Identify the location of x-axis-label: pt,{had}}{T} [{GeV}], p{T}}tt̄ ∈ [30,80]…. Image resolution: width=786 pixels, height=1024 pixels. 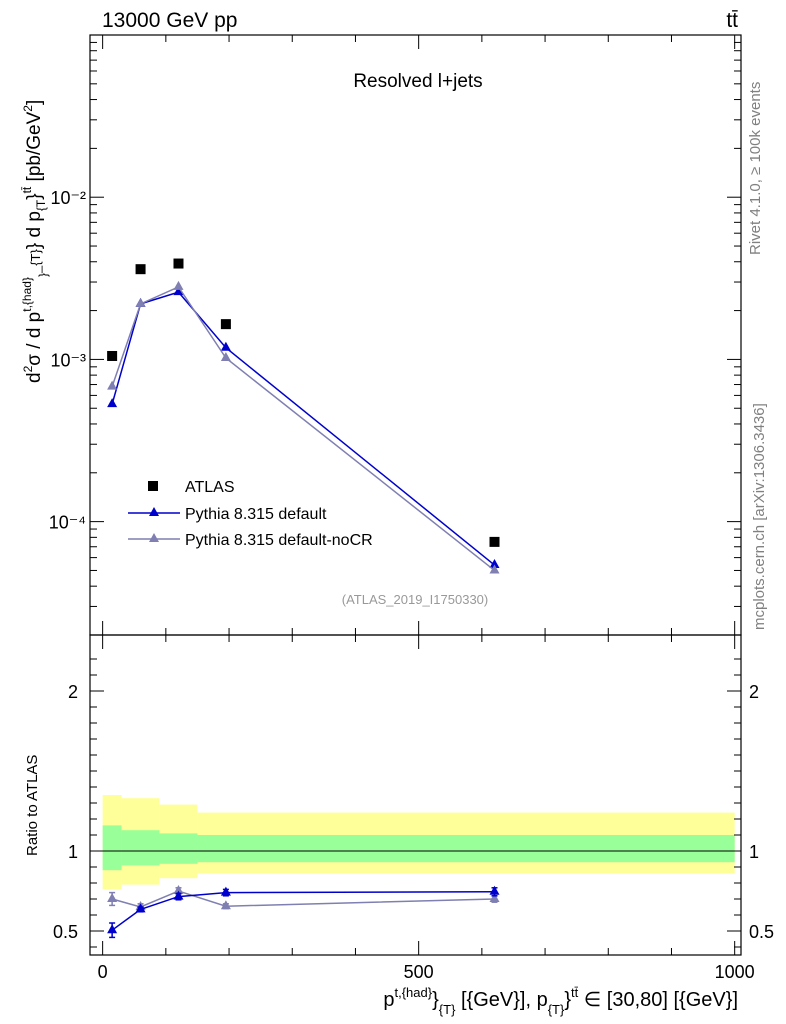
(560, 1001).